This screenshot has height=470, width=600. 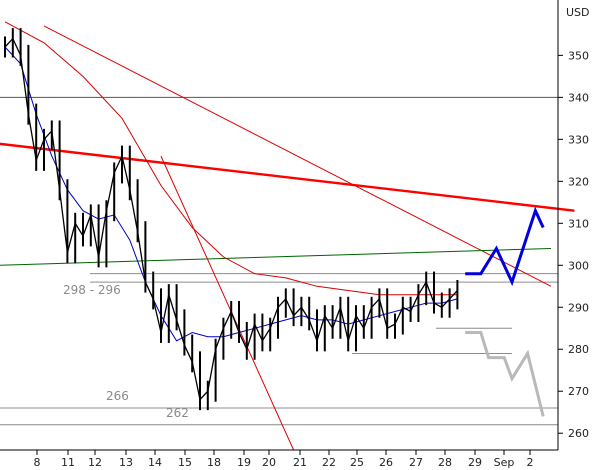 I want to click on y-tick-label: 340, so click(x=578, y=97).